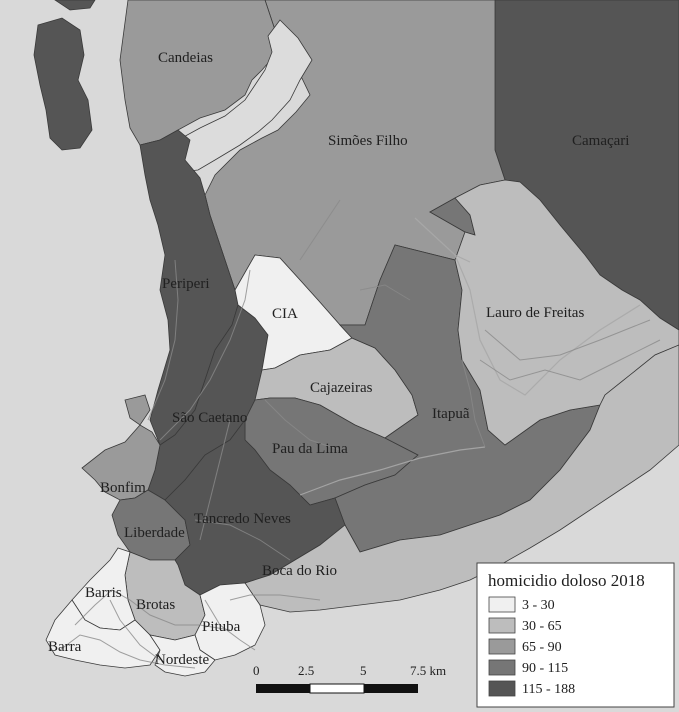 This screenshot has width=679, height=712. What do you see at coordinates (121, 462) in the screenshot?
I see `region-bonfim` at bounding box center [121, 462].